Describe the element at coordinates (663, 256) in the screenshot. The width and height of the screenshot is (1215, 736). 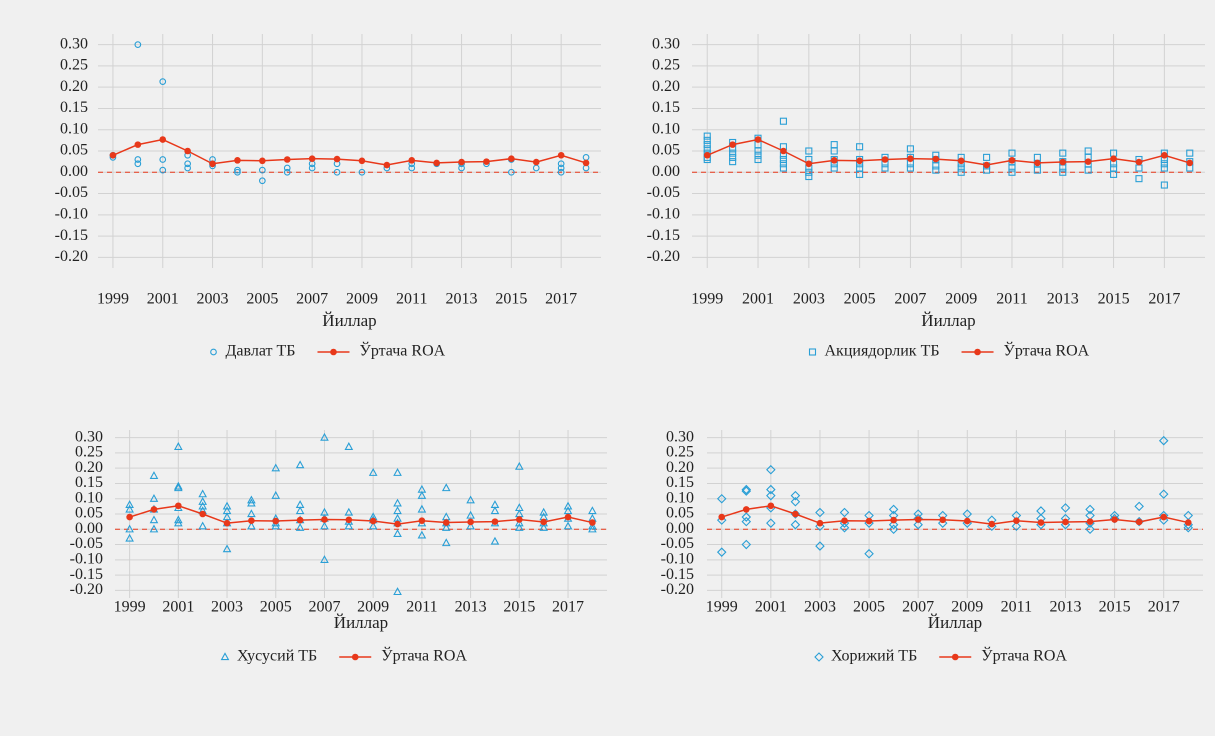
I see `y-tick-label: -0.20` at that location.